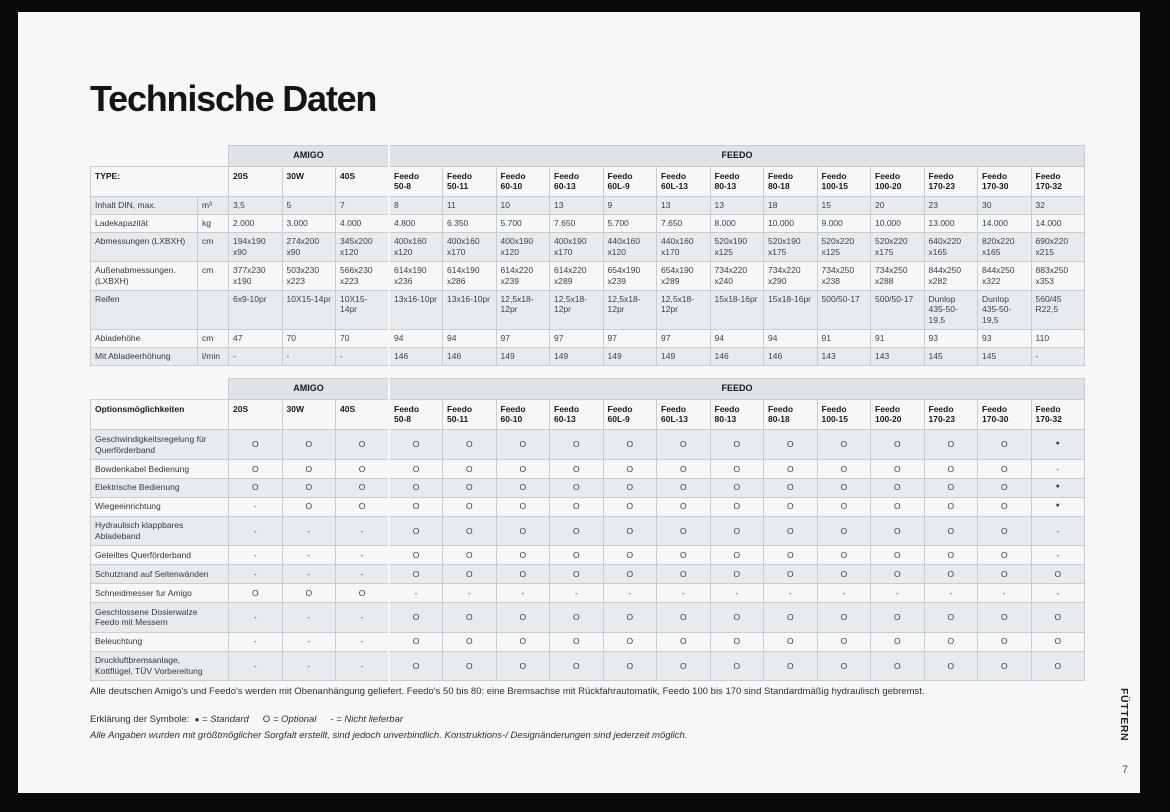 The height and width of the screenshot is (812, 1170). Describe the element at coordinates (897, 310) in the screenshot. I see `value-cell: 500/50-17` at that location.